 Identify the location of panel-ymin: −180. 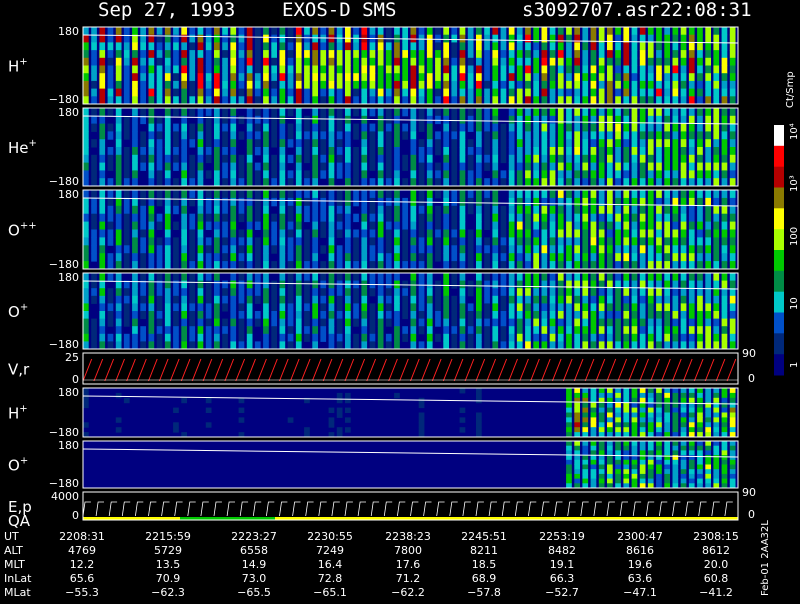
(64, 99).